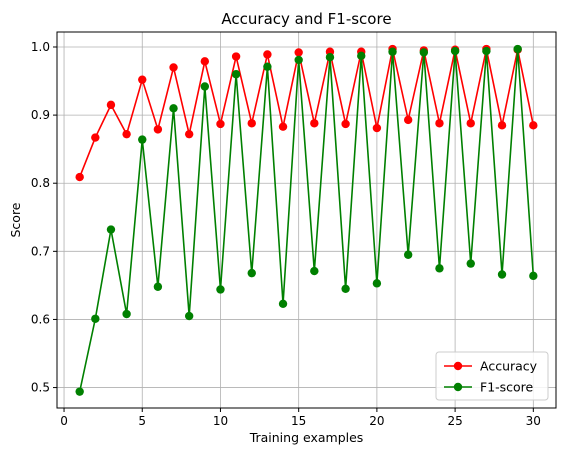 The width and height of the screenshot is (570, 455). What do you see at coordinates (298, 421) in the screenshot?
I see `x-tick-label: 15` at bounding box center [298, 421].